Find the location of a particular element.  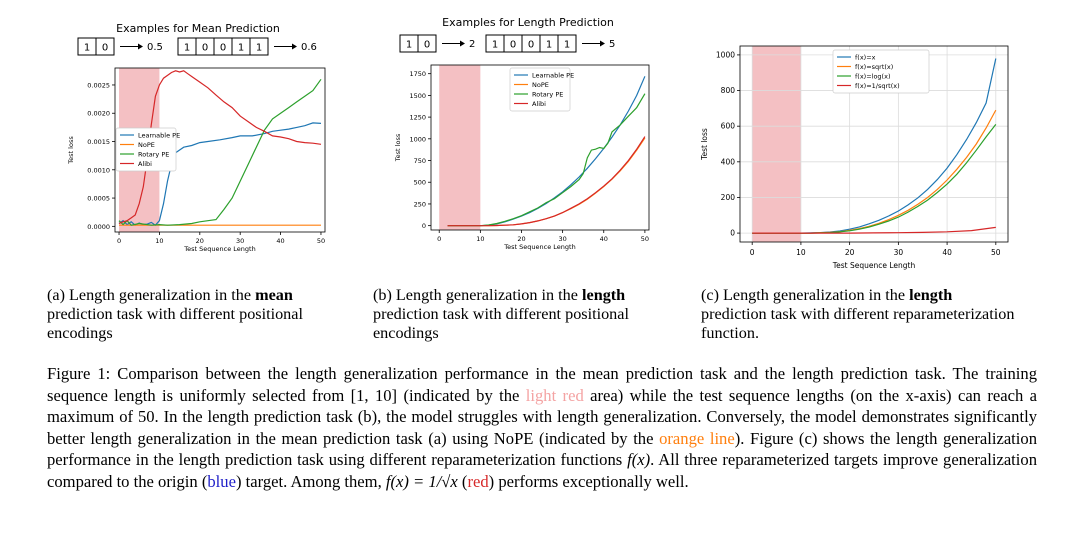

legend-label: Rotary PE is located at coordinates (547, 95).